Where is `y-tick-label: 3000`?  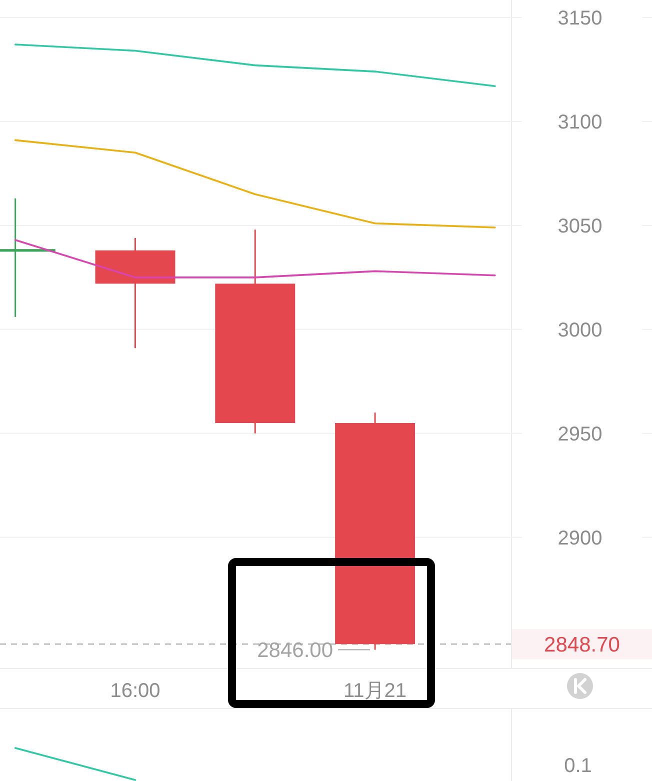
y-tick-label: 3000 is located at coordinates (580, 330).